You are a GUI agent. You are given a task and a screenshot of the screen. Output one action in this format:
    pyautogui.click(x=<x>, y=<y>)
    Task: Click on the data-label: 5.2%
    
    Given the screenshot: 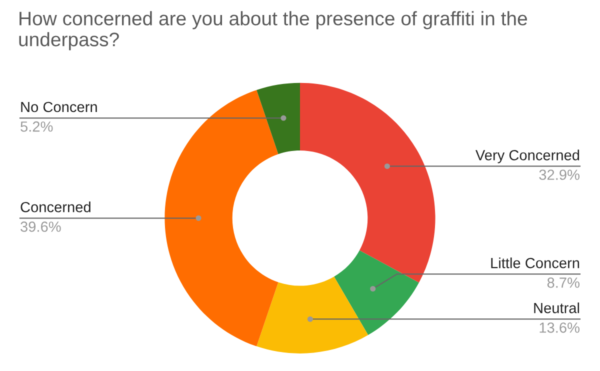 What is the action you would take?
    pyautogui.click(x=36, y=126)
    